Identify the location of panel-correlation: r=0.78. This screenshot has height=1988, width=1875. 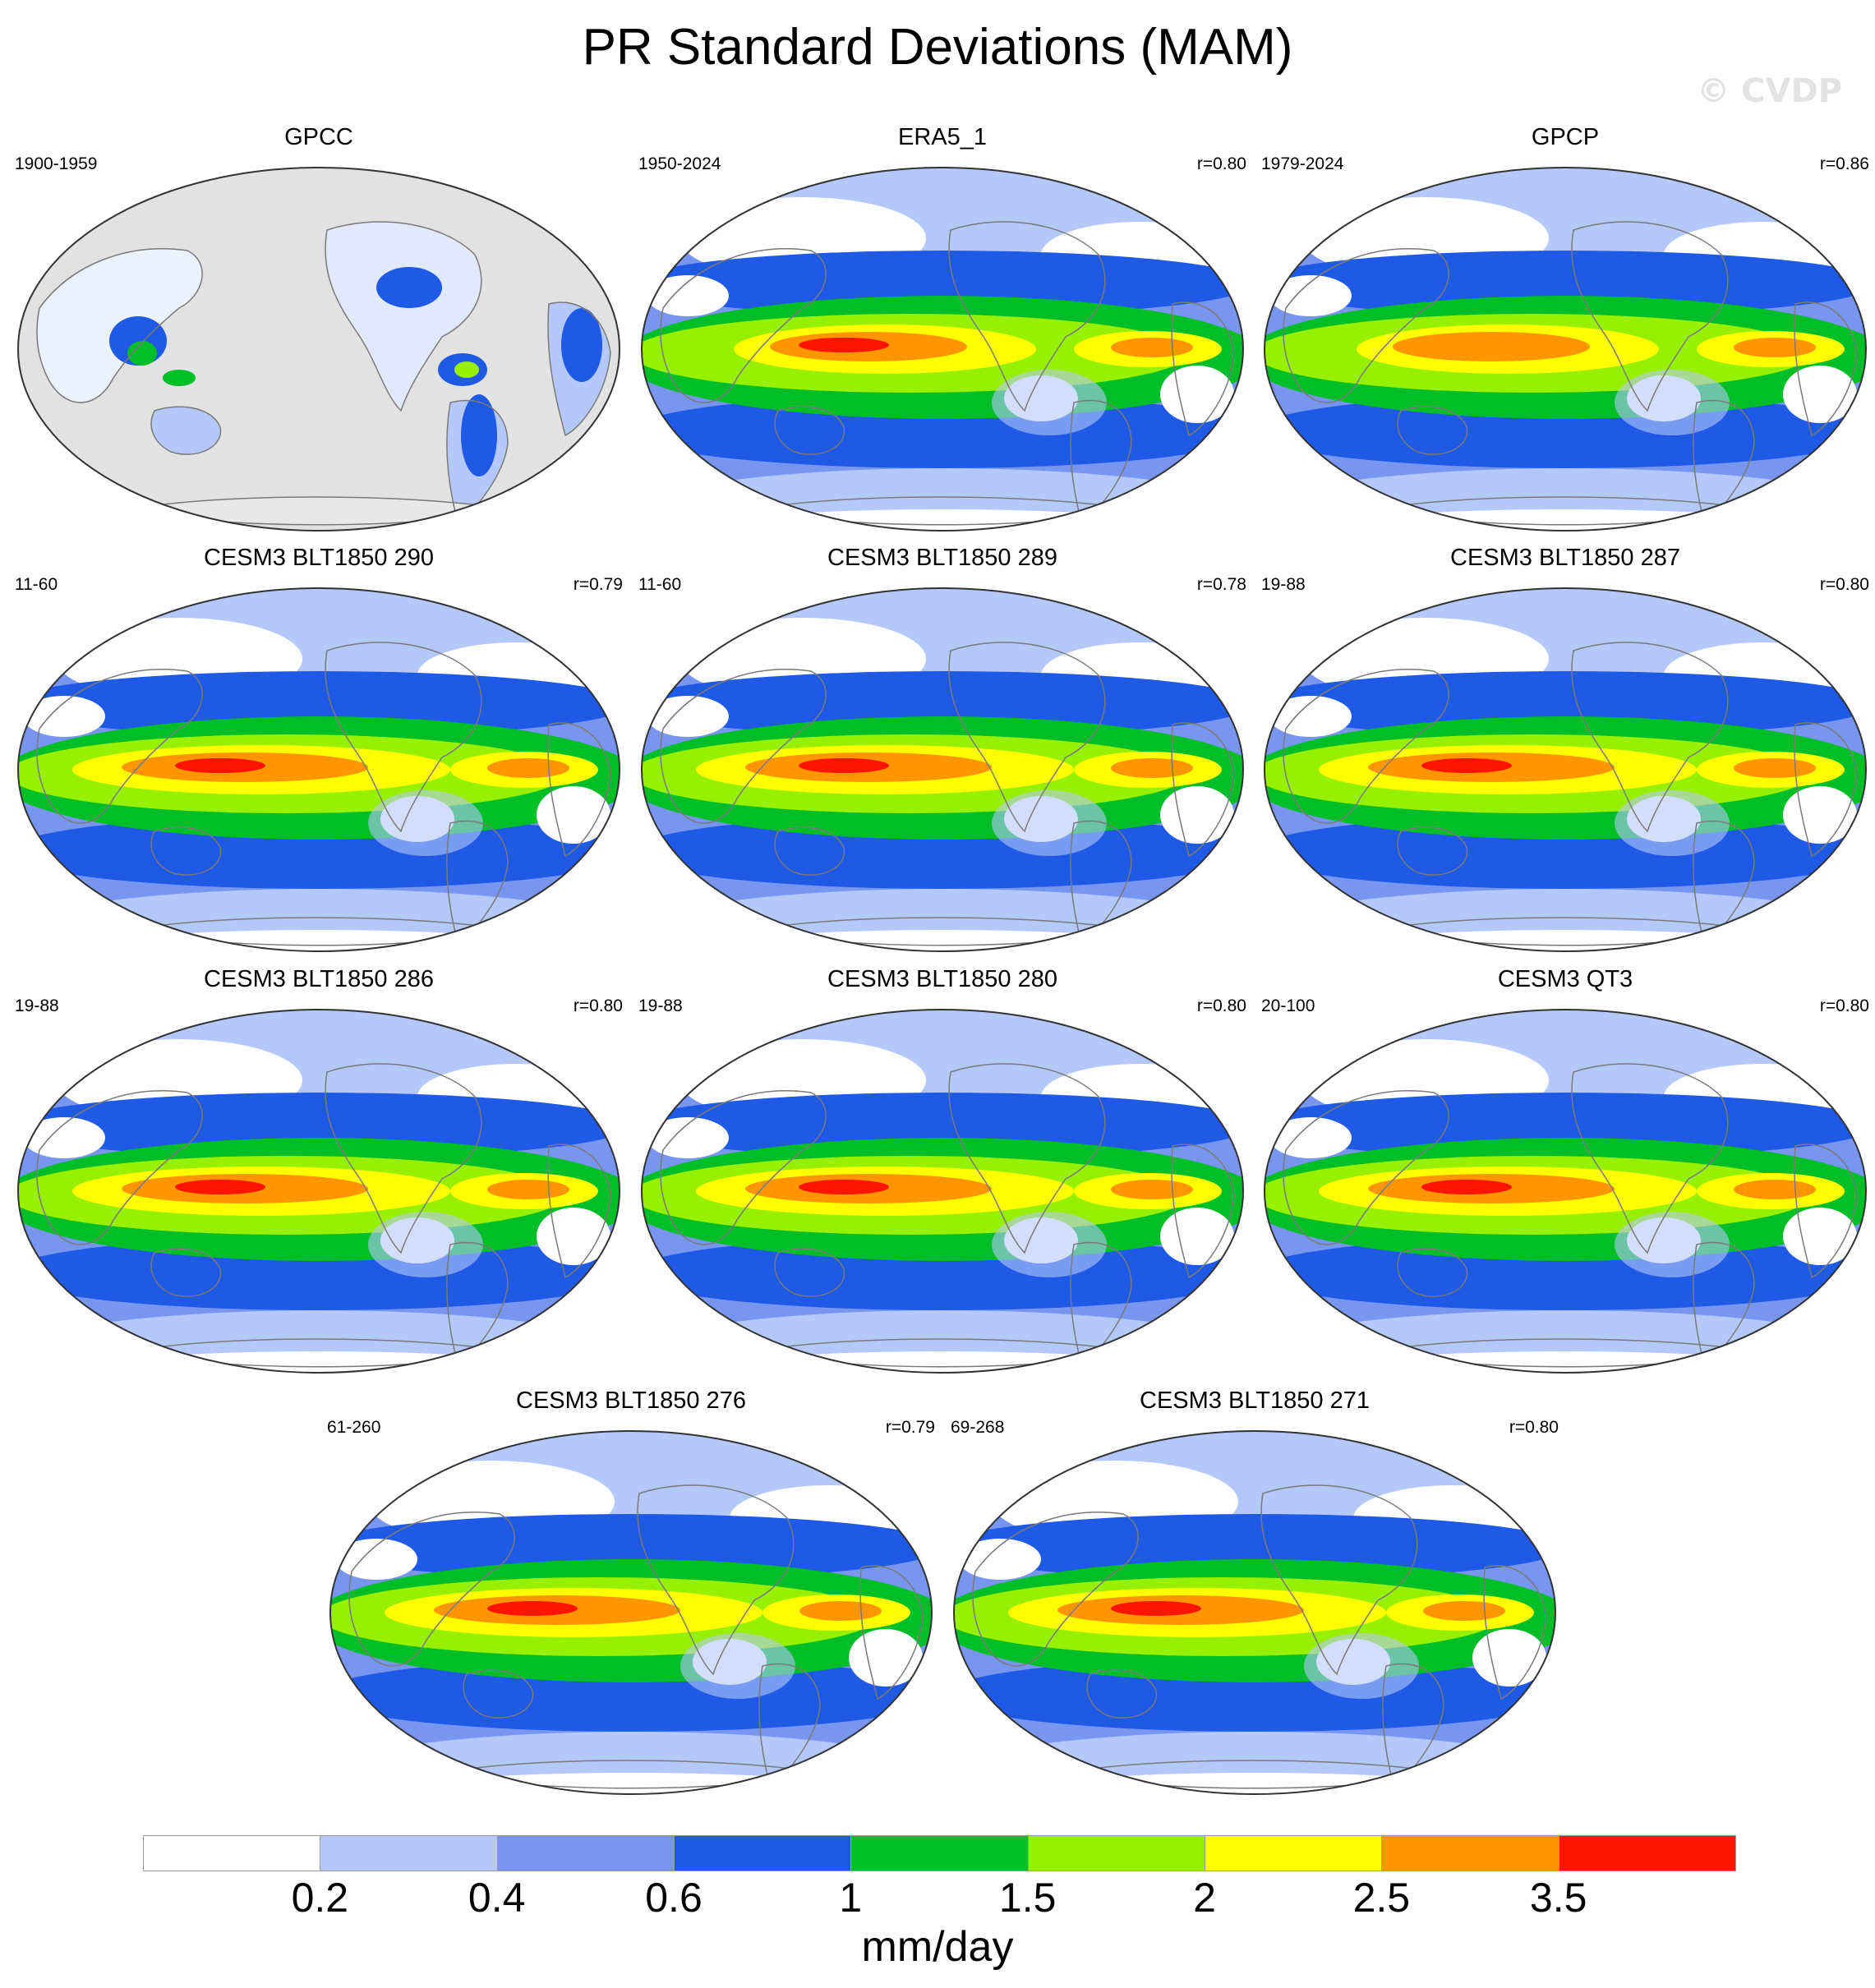
(1221, 584).